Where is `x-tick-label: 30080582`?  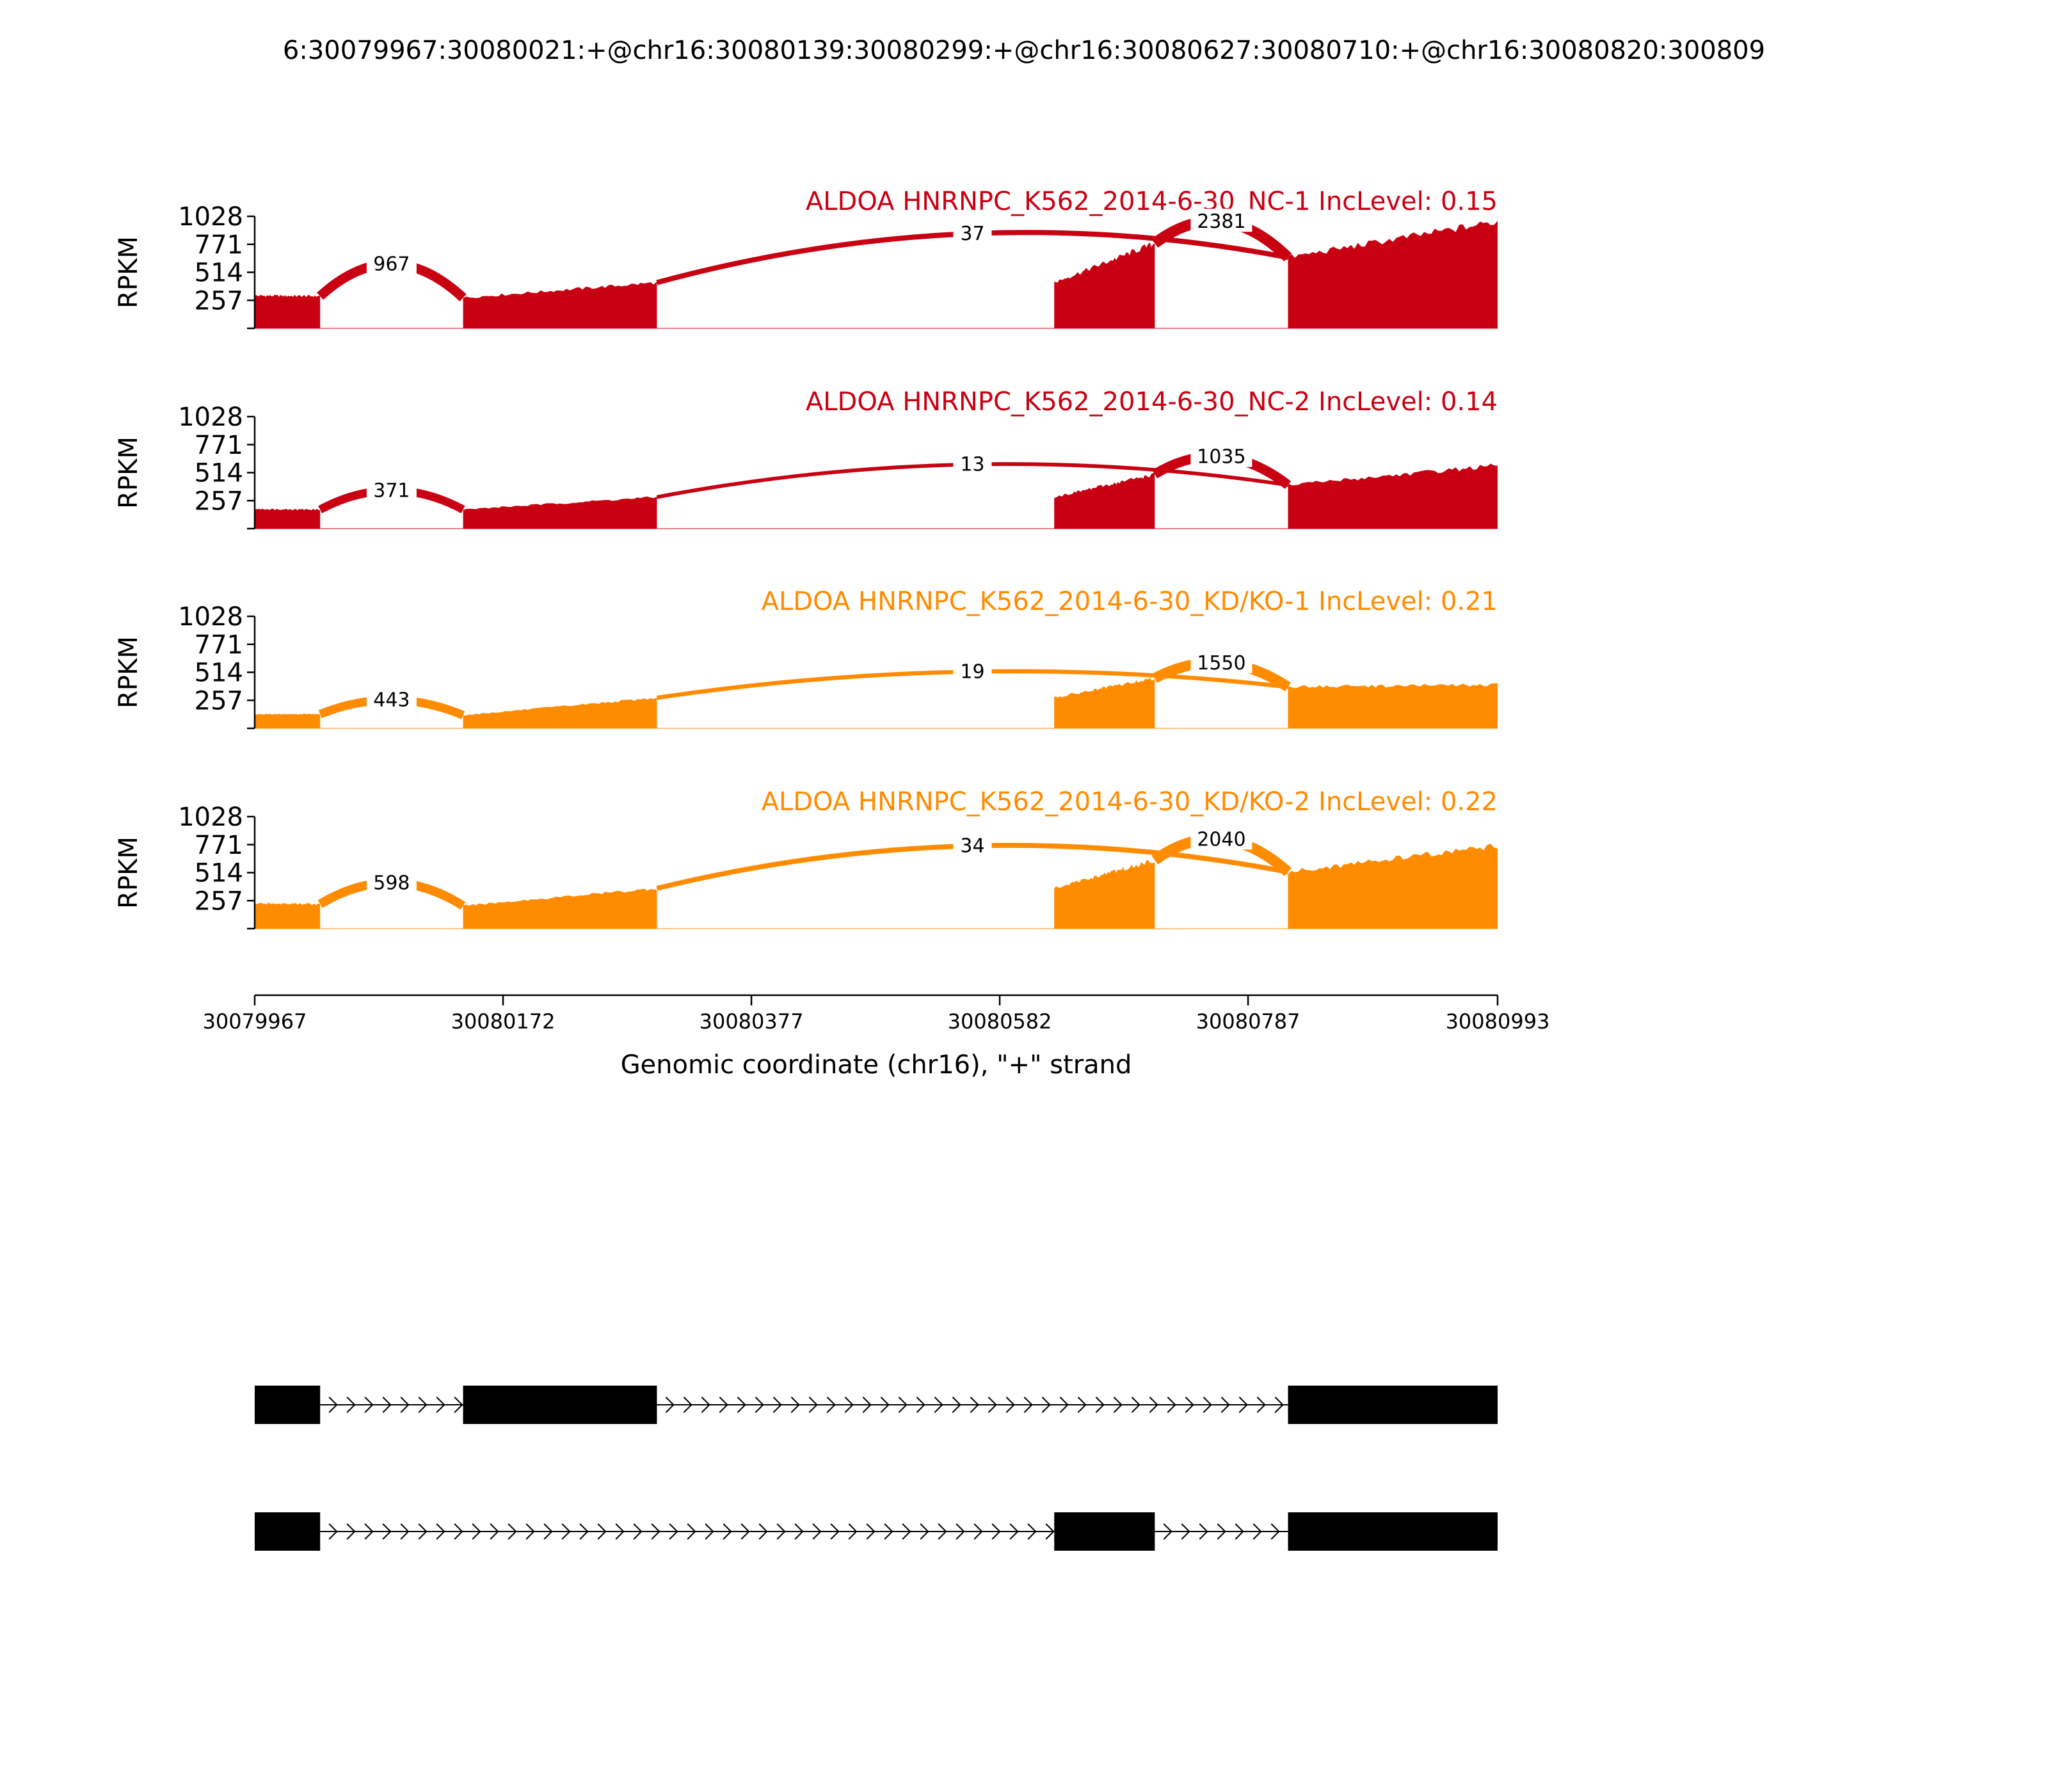
x-tick-label: 30080582 is located at coordinates (1000, 1021).